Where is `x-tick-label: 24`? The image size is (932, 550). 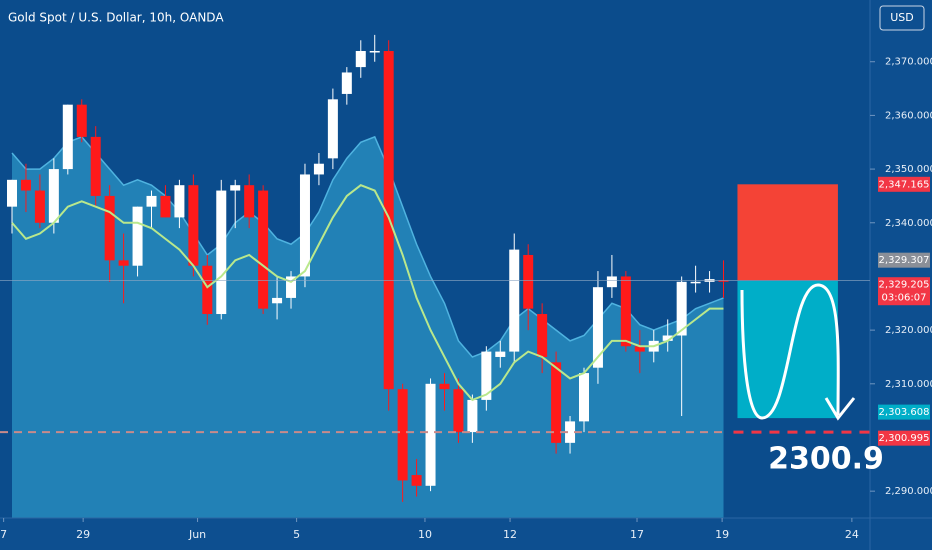
x-tick-label: 24 is located at coordinates (852, 534).